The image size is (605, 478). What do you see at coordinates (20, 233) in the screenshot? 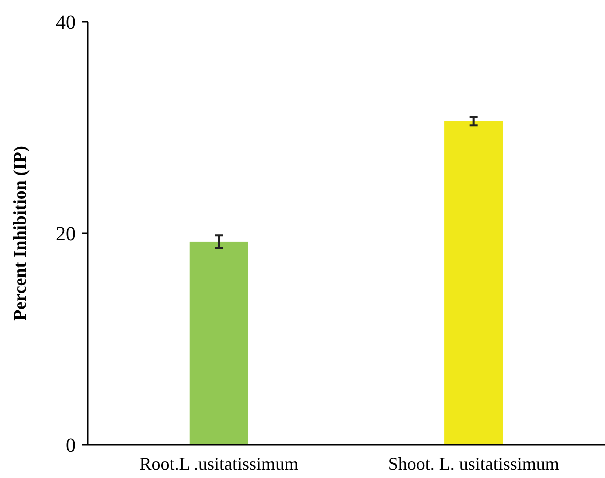
I see `y-axis-title: Percent Inhibition (IP)` at bounding box center [20, 233].